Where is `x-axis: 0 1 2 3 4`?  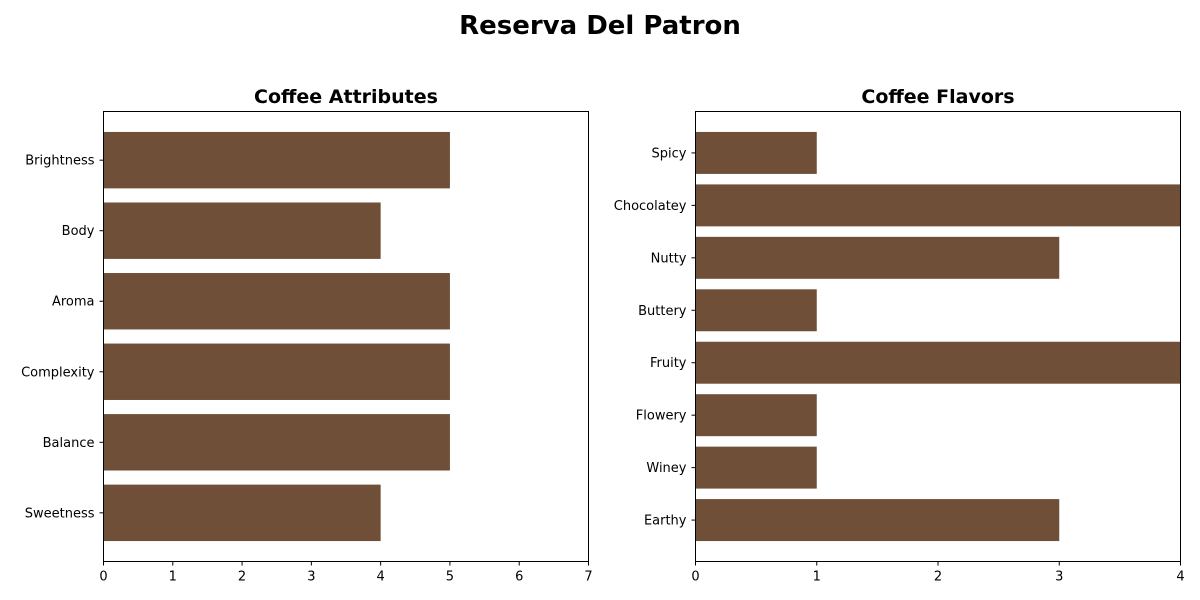
x-axis: 0 1 2 3 4 is located at coordinates (938, 573).